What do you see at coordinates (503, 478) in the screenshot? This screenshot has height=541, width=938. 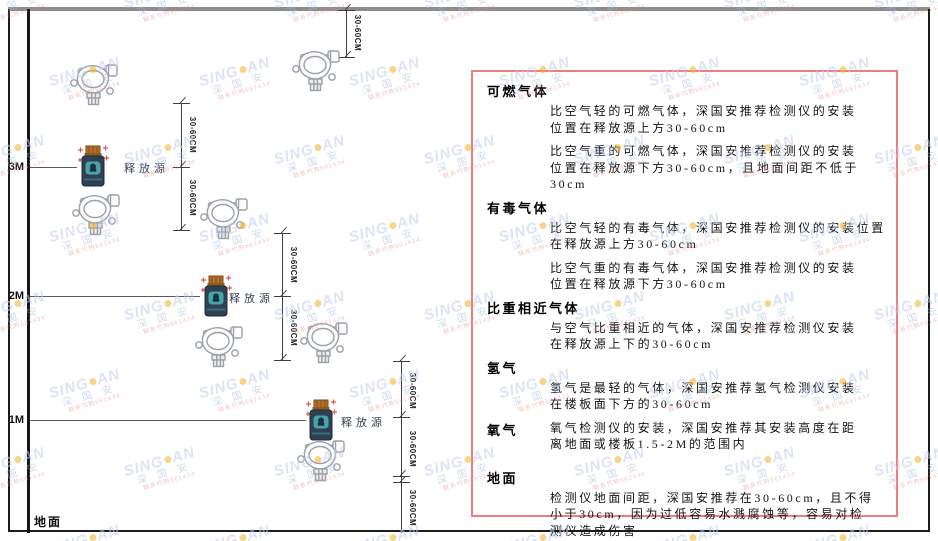 I see `section-heading: 地面` at bounding box center [503, 478].